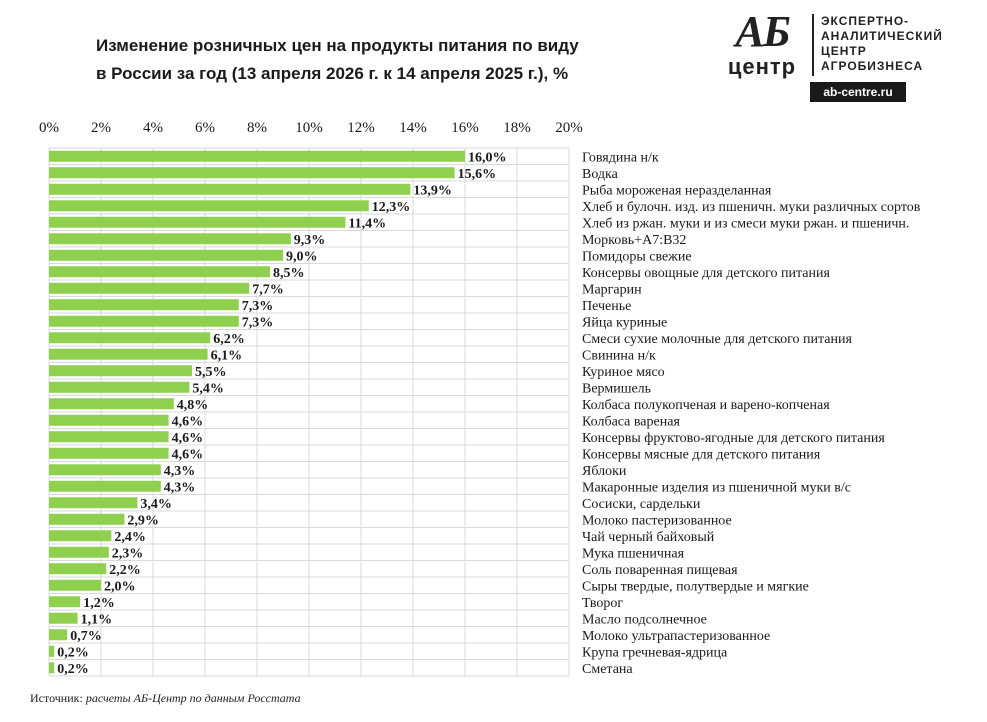 Image resolution: width=987 pixels, height=722 pixels. What do you see at coordinates (620, 157) in the screenshot?
I see `category-label: Говядина н/к` at bounding box center [620, 157].